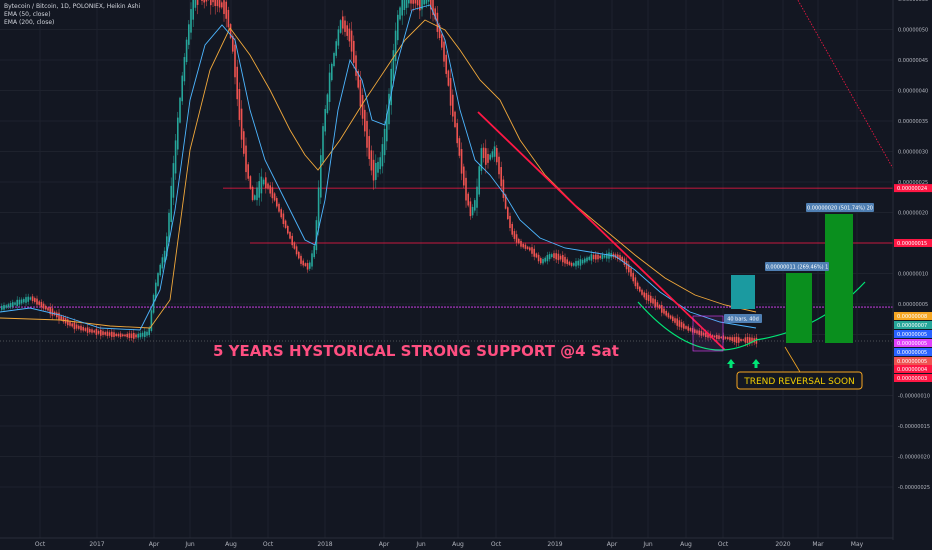  I want to click on target1-box, so click(799, 308).